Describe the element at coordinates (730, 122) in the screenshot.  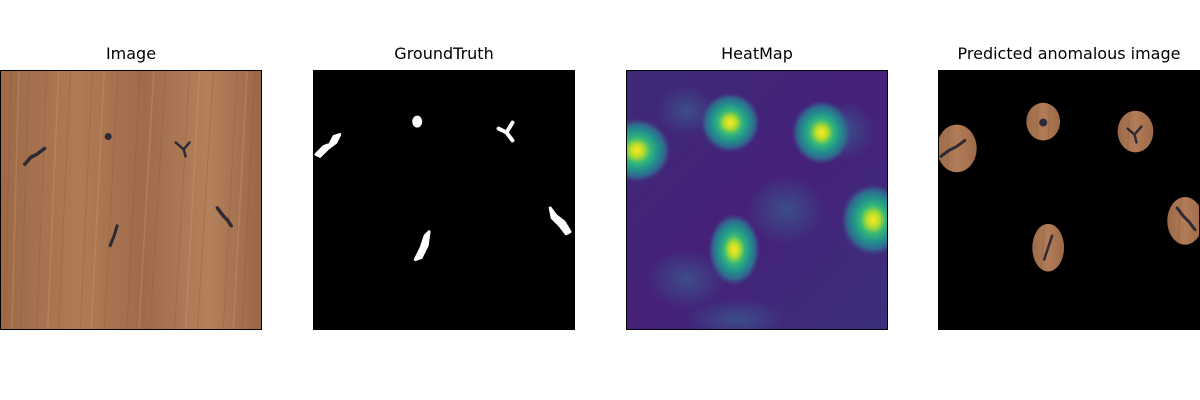
I see `hot-spot-top` at that location.